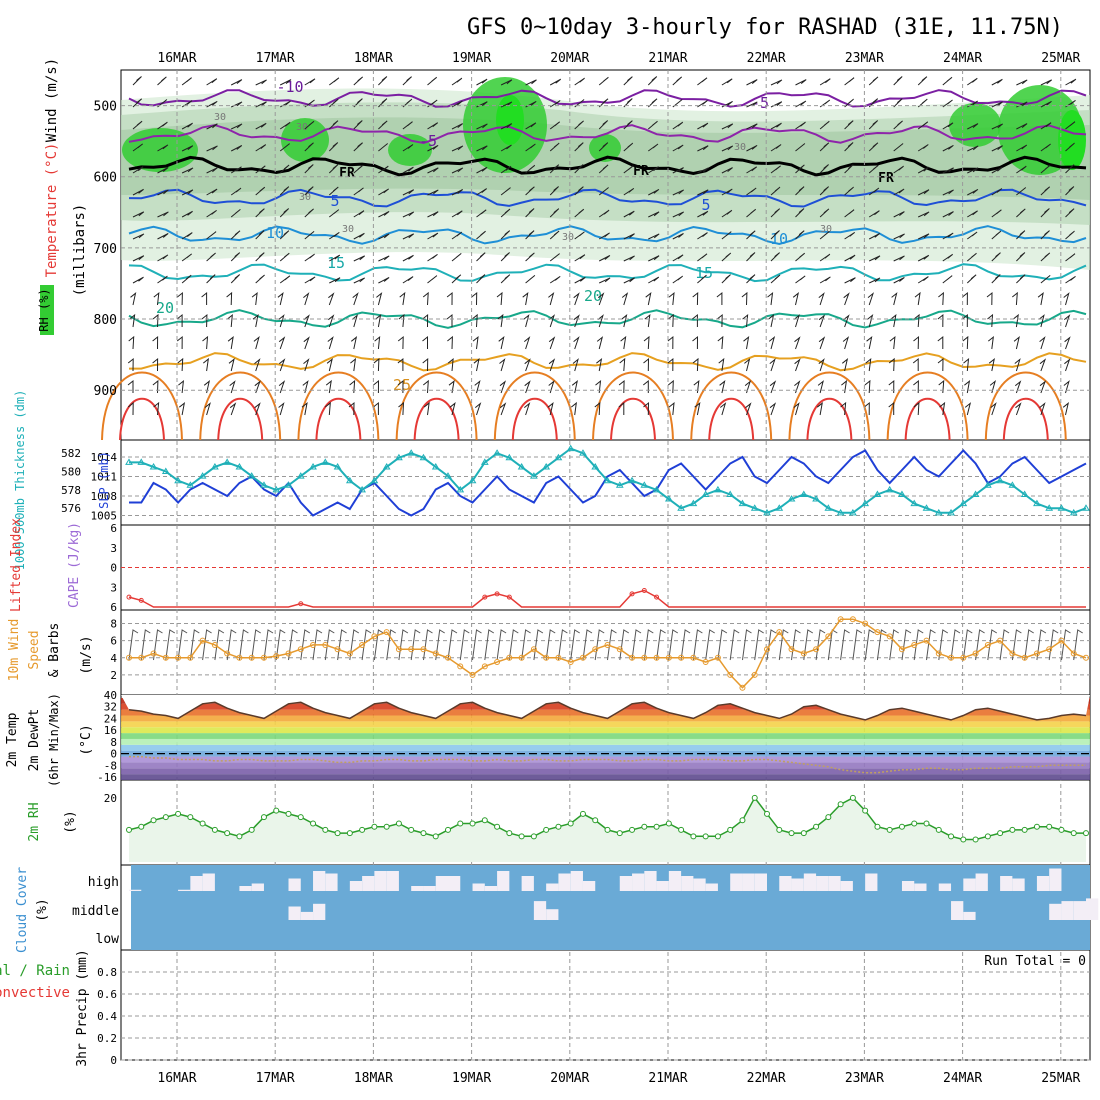 This screenshot has width=1100, height=1100. I want to click on slp-tick: 1008, so click(104, 496).